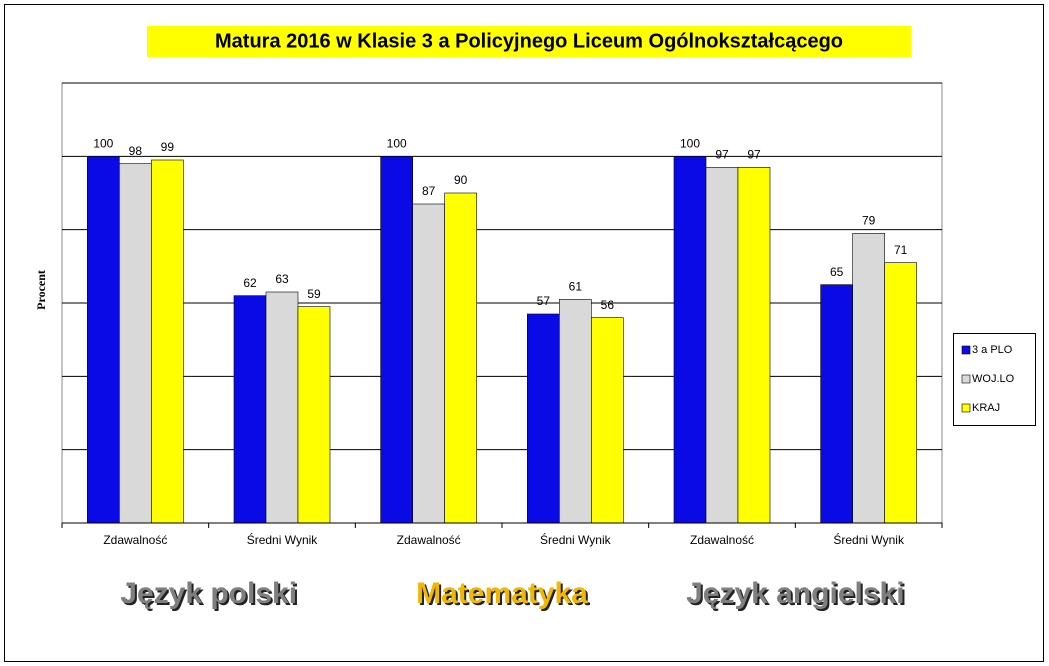 The image size is (1049, 666). What do you see at coordinates (136, 151) in the screenshot?
I see `data-label: 98` at bounding box center [136, 151].